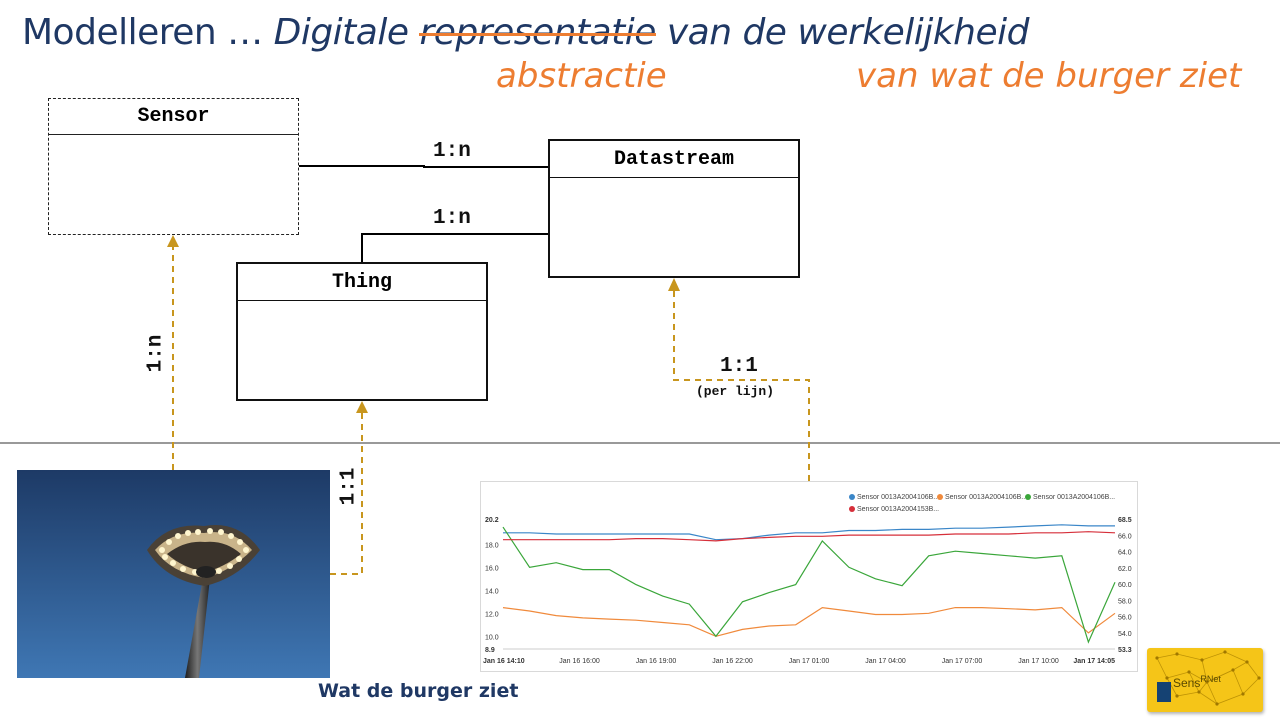 The width and height of the screenshot is (1280, 720). Describe the element at coordinates (1125, 634) in the screenshot. I see `y-right-tick-label: 54.0` at that location.